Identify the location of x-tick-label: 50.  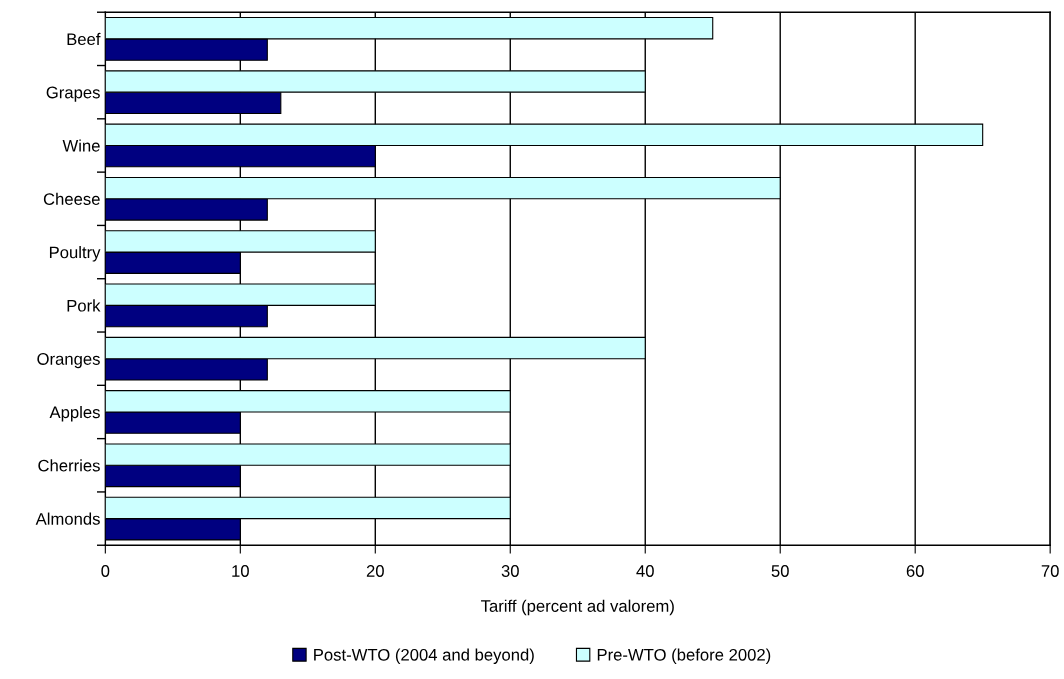
(780, 571).